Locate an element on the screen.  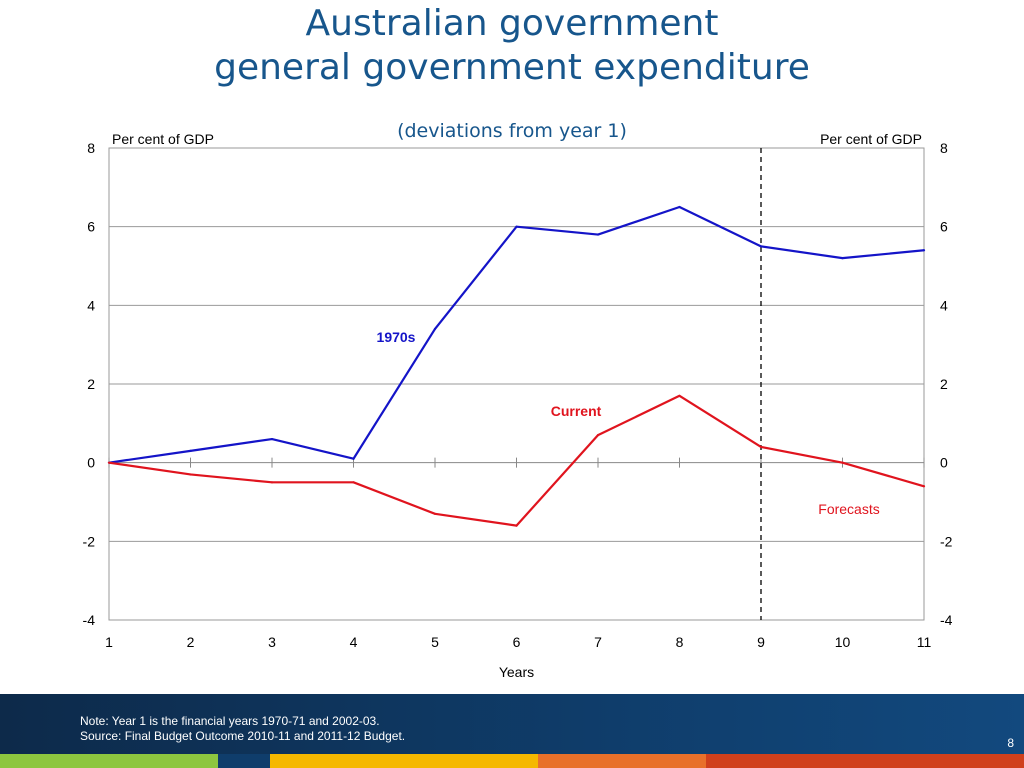
stripe-yellow is located at coordinates (404, 761).